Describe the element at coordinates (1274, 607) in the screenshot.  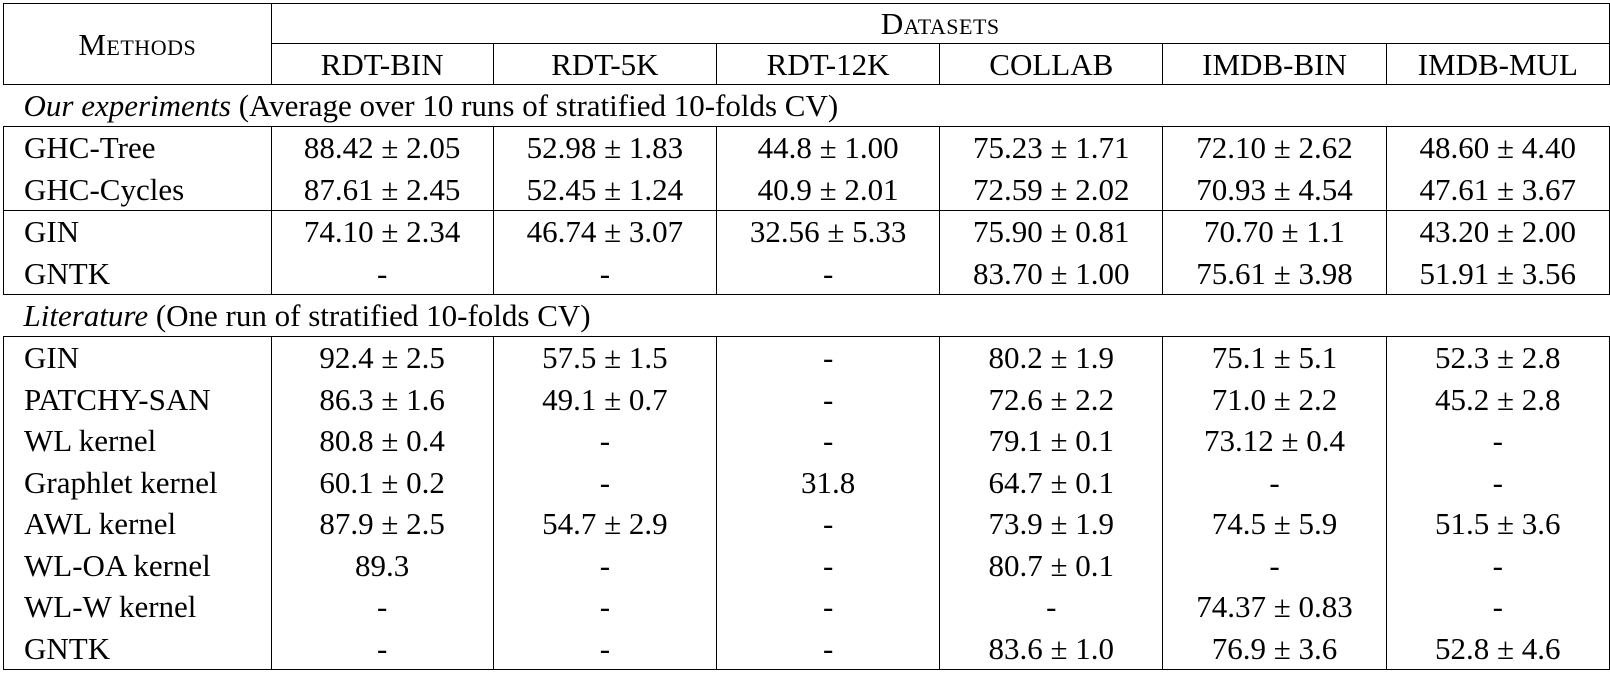
I see `table-cell: 74.37 ± 0.83` at that location.